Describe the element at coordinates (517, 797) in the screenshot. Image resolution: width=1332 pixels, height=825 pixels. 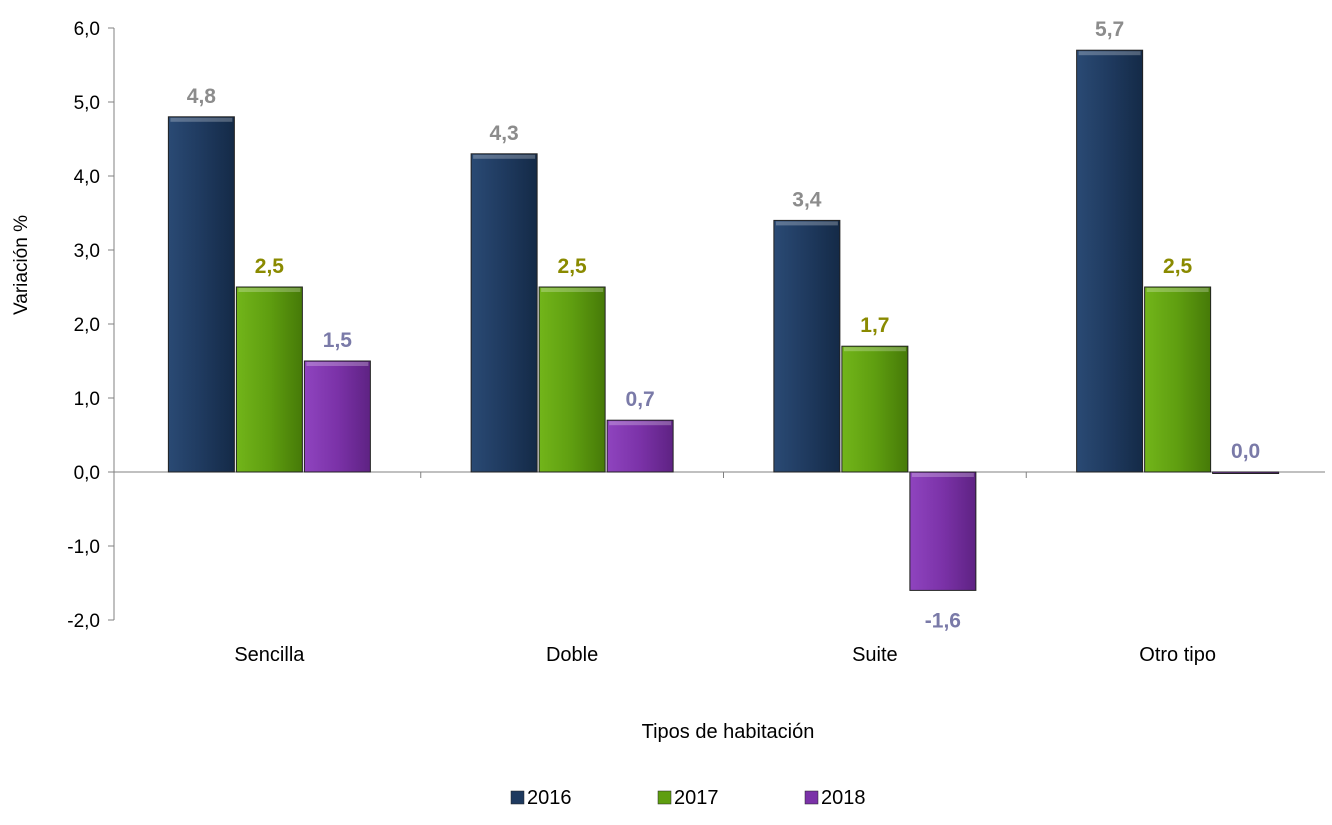
I see `legend-swatch-2016` at that location.